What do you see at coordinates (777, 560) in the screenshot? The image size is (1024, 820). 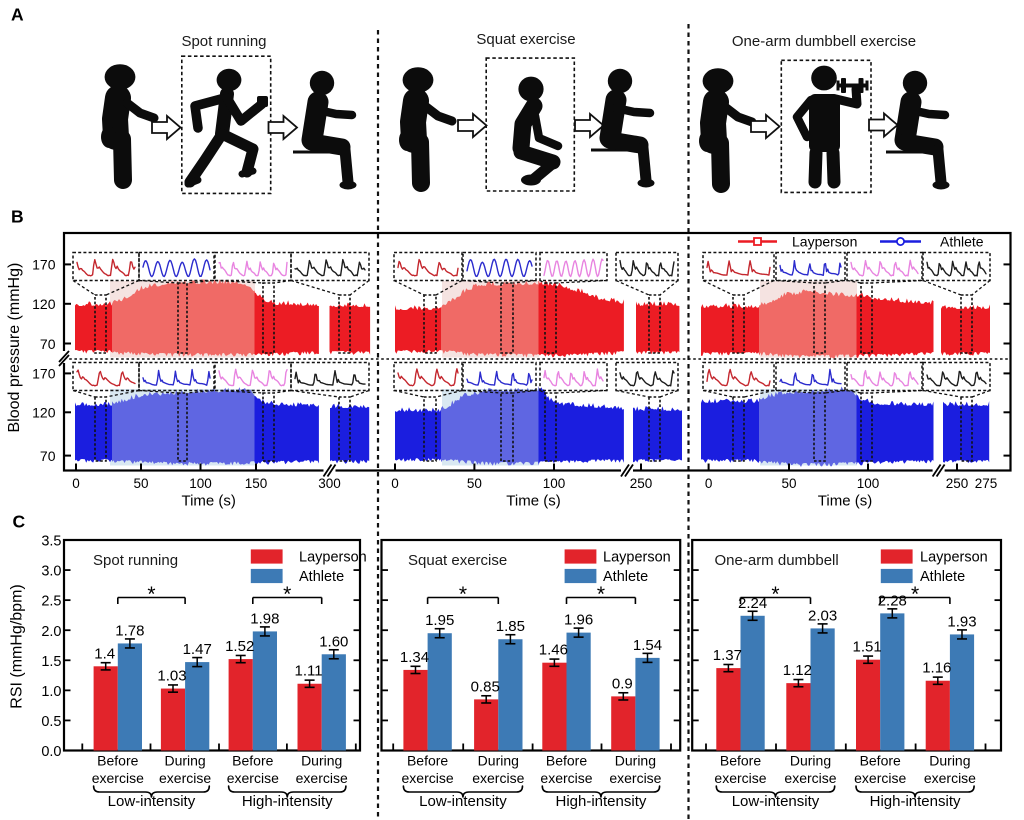 I see `svg-text: One-arm dumbbell` at bounding box center [777, 560].